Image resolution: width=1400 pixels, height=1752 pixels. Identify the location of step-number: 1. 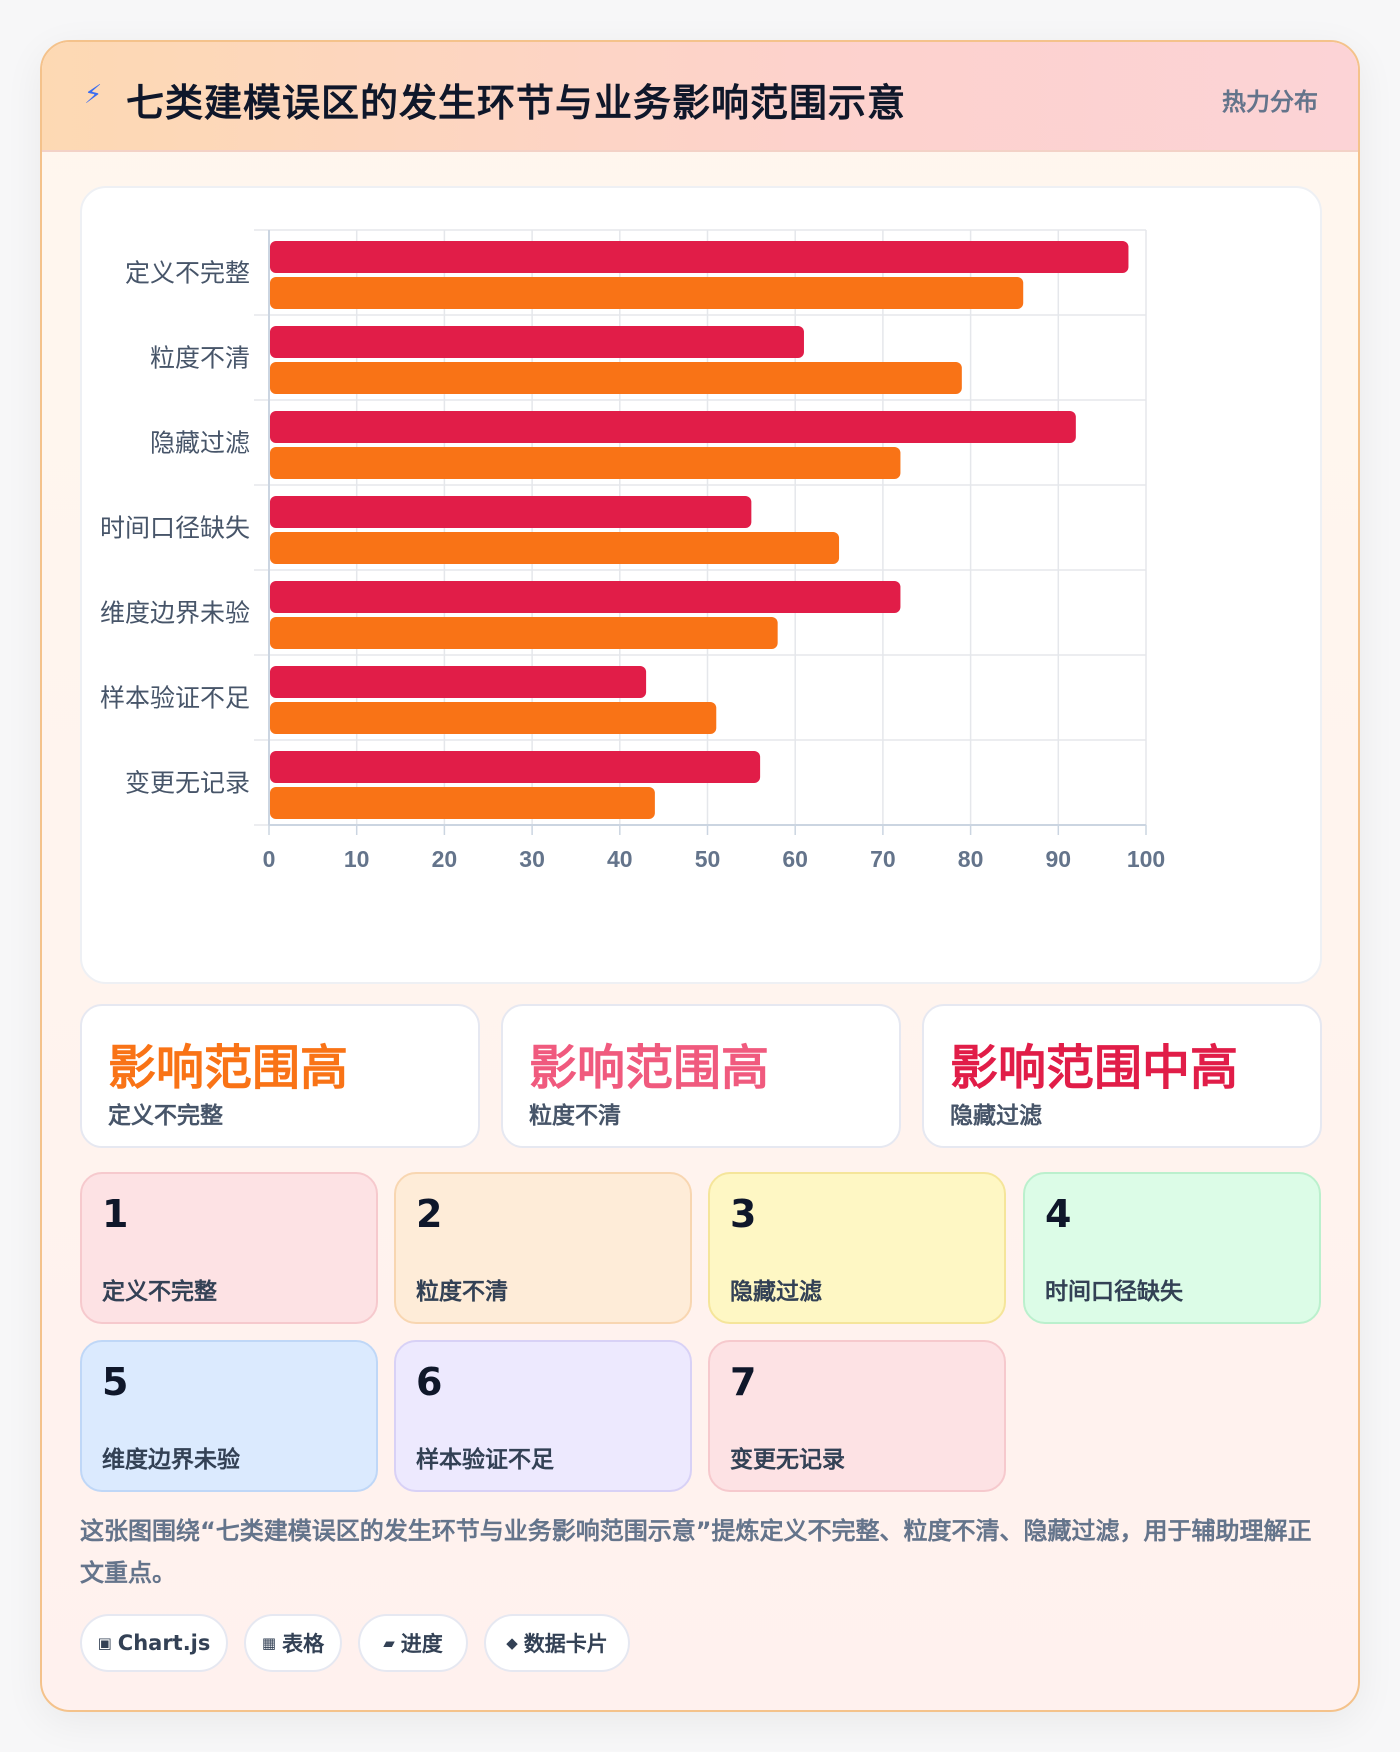
(115, 1214).